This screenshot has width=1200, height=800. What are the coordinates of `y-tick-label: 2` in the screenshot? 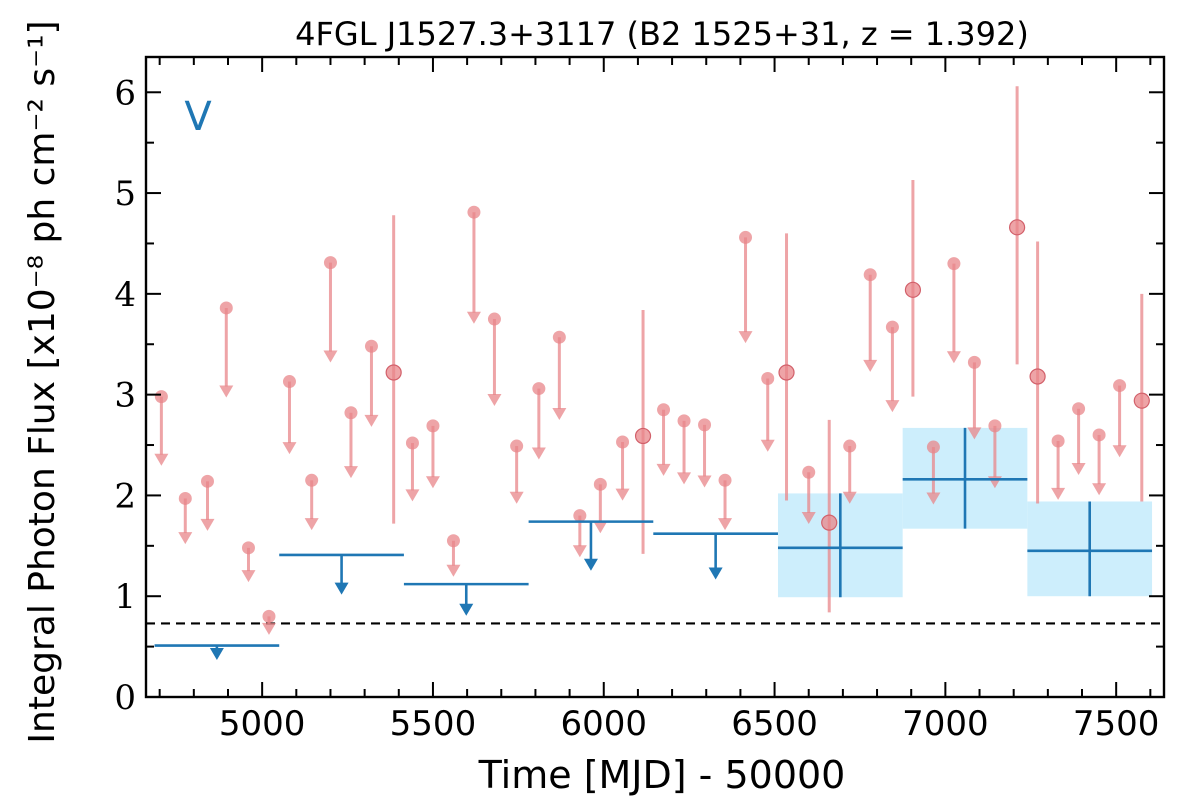 It's located at (125, 496).